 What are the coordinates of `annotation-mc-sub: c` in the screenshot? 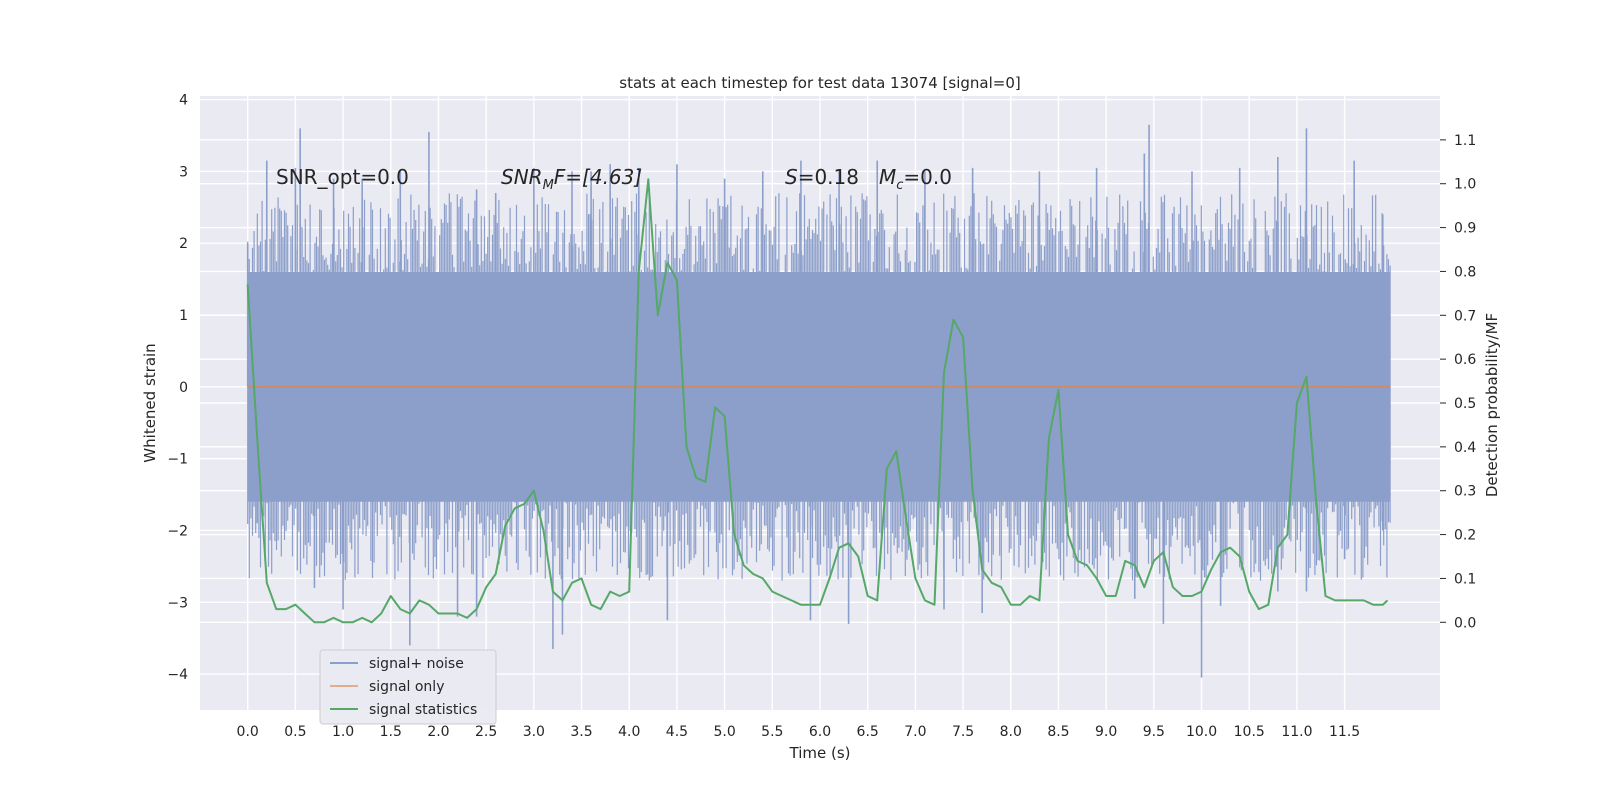 It's located at (899, 185).